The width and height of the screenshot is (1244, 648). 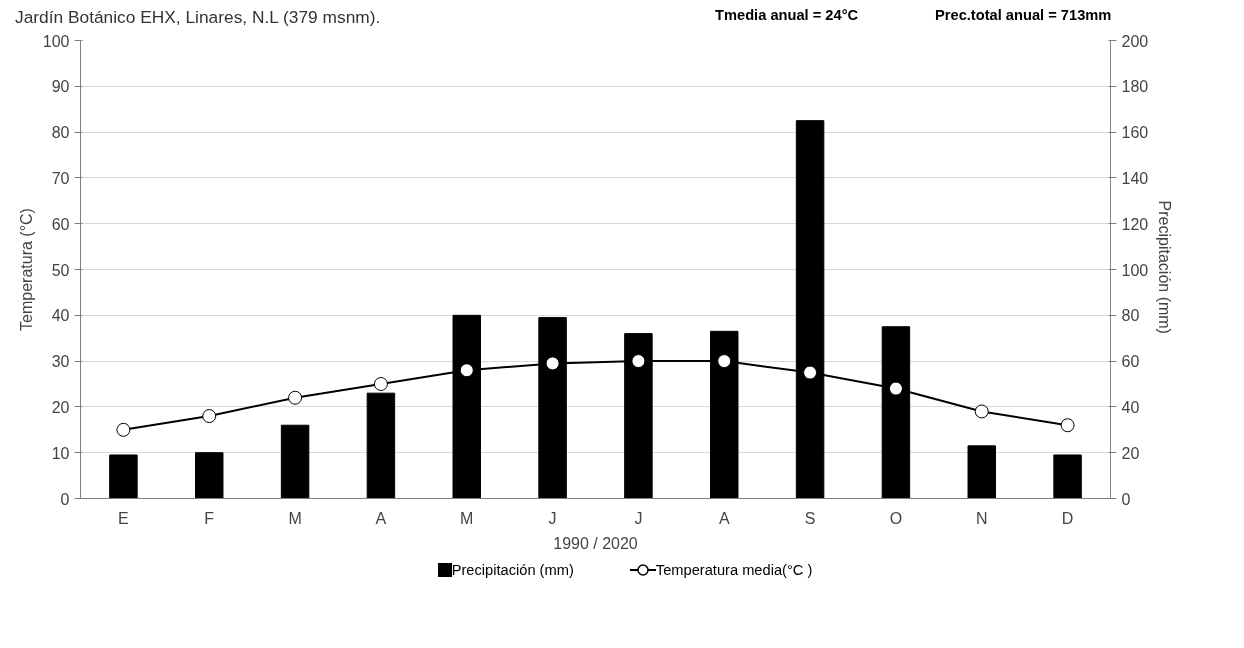 I want to click on y2-tick-label: 60, so click(x=1130, y=362).